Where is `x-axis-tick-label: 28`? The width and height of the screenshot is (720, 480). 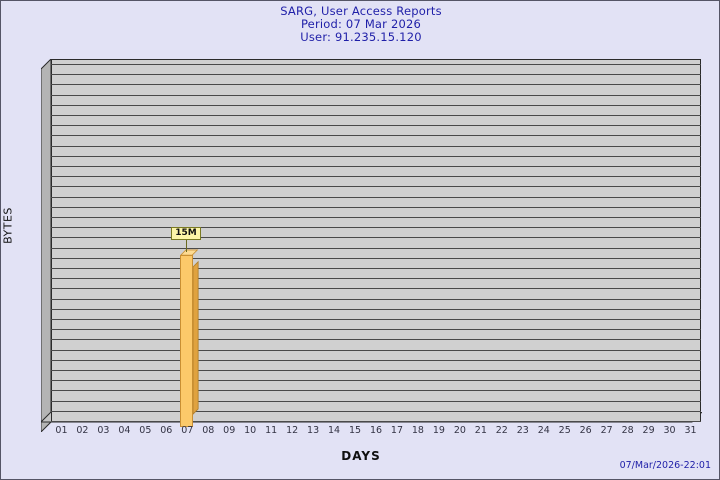 x-axis-tick-label: 28 is located at coordinates (627, 430).